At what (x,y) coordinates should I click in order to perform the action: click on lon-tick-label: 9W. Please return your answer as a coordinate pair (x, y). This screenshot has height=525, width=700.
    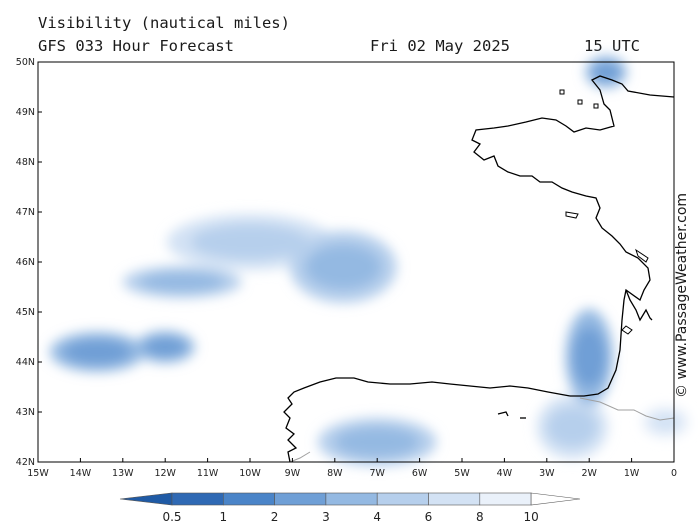
    Looking at the image, I should click on (293, 473).